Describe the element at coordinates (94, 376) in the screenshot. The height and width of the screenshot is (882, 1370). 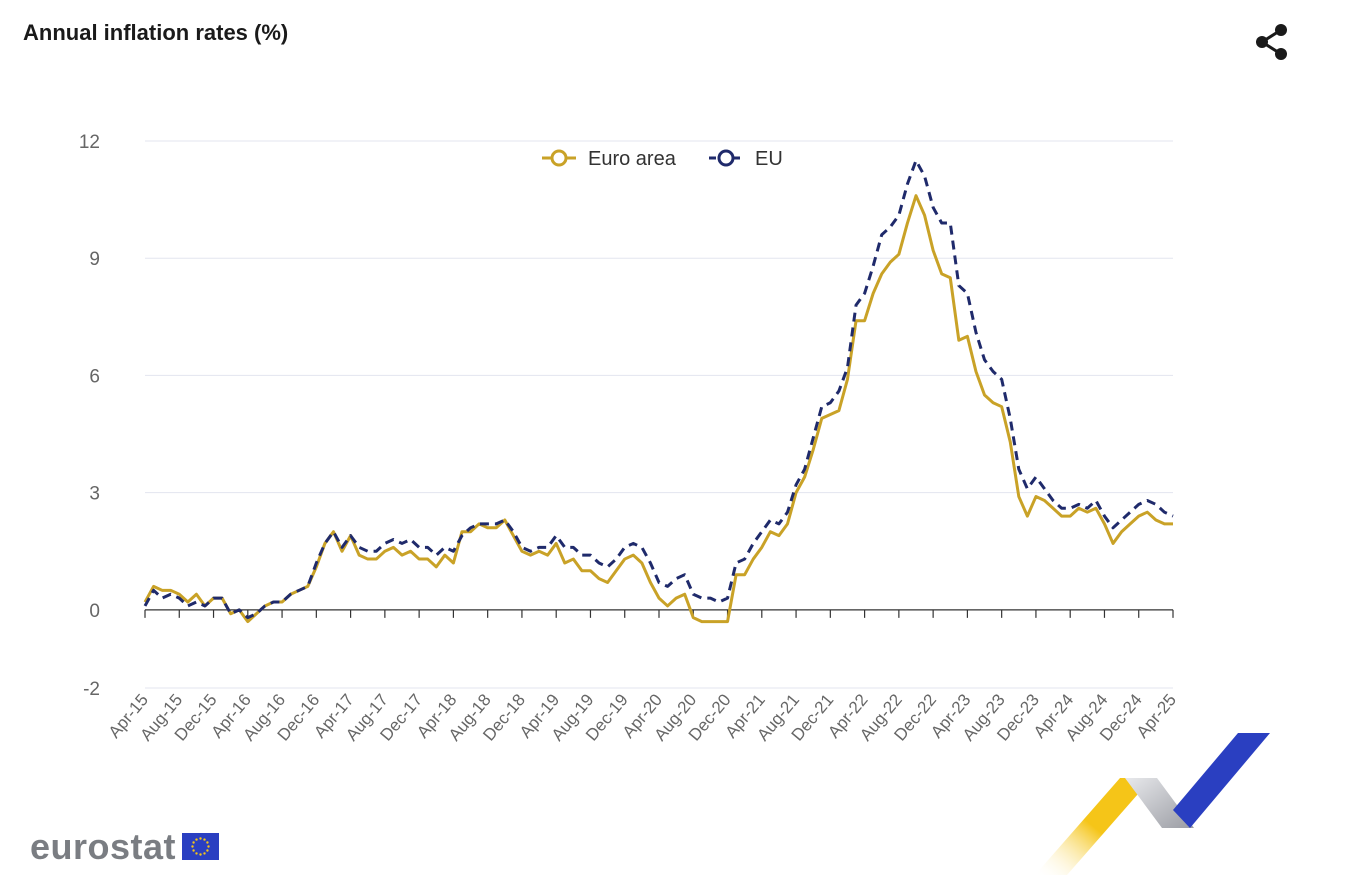
I see `y-tick-label: 6` at that location.